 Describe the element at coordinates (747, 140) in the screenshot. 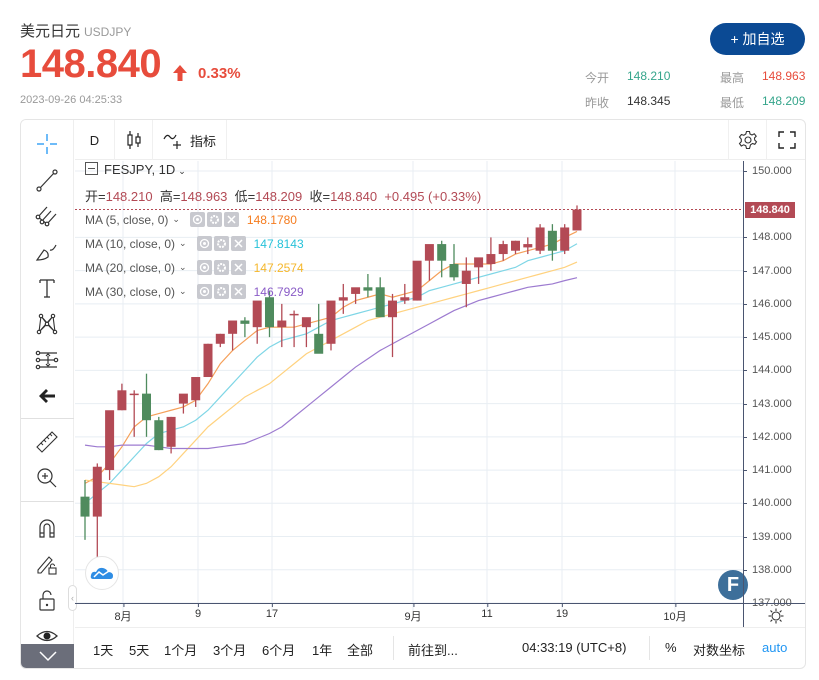

I see `settings-button` at that location.